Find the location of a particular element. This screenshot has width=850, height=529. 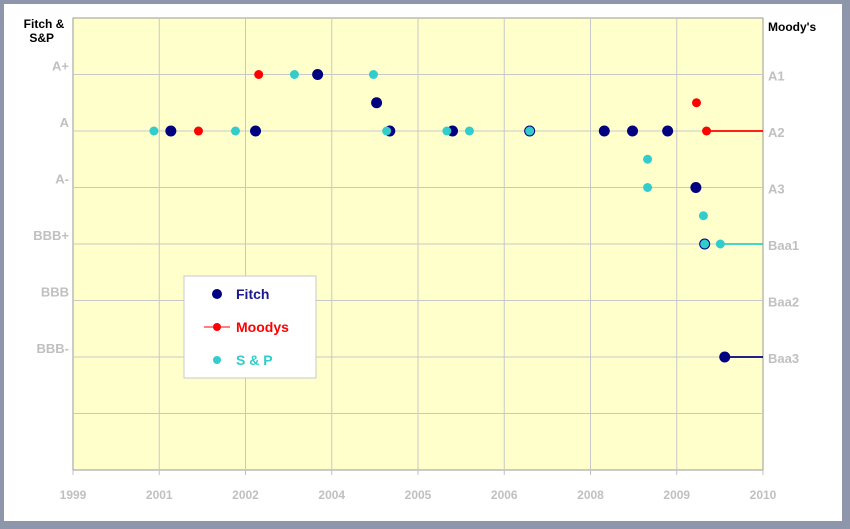

right-tick-label: A2 is located at coordinates (776, 132).